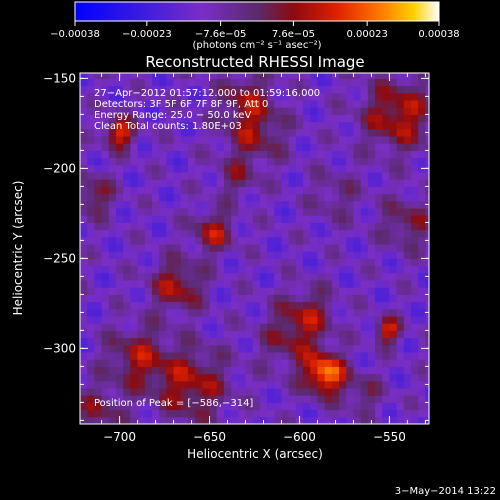 Image resolution: width=500 pixels, height=500 pixels. I want to click on colorbar-units: (photons cm⁻² s⁻¹ asec⁻²), so click(256, 45).